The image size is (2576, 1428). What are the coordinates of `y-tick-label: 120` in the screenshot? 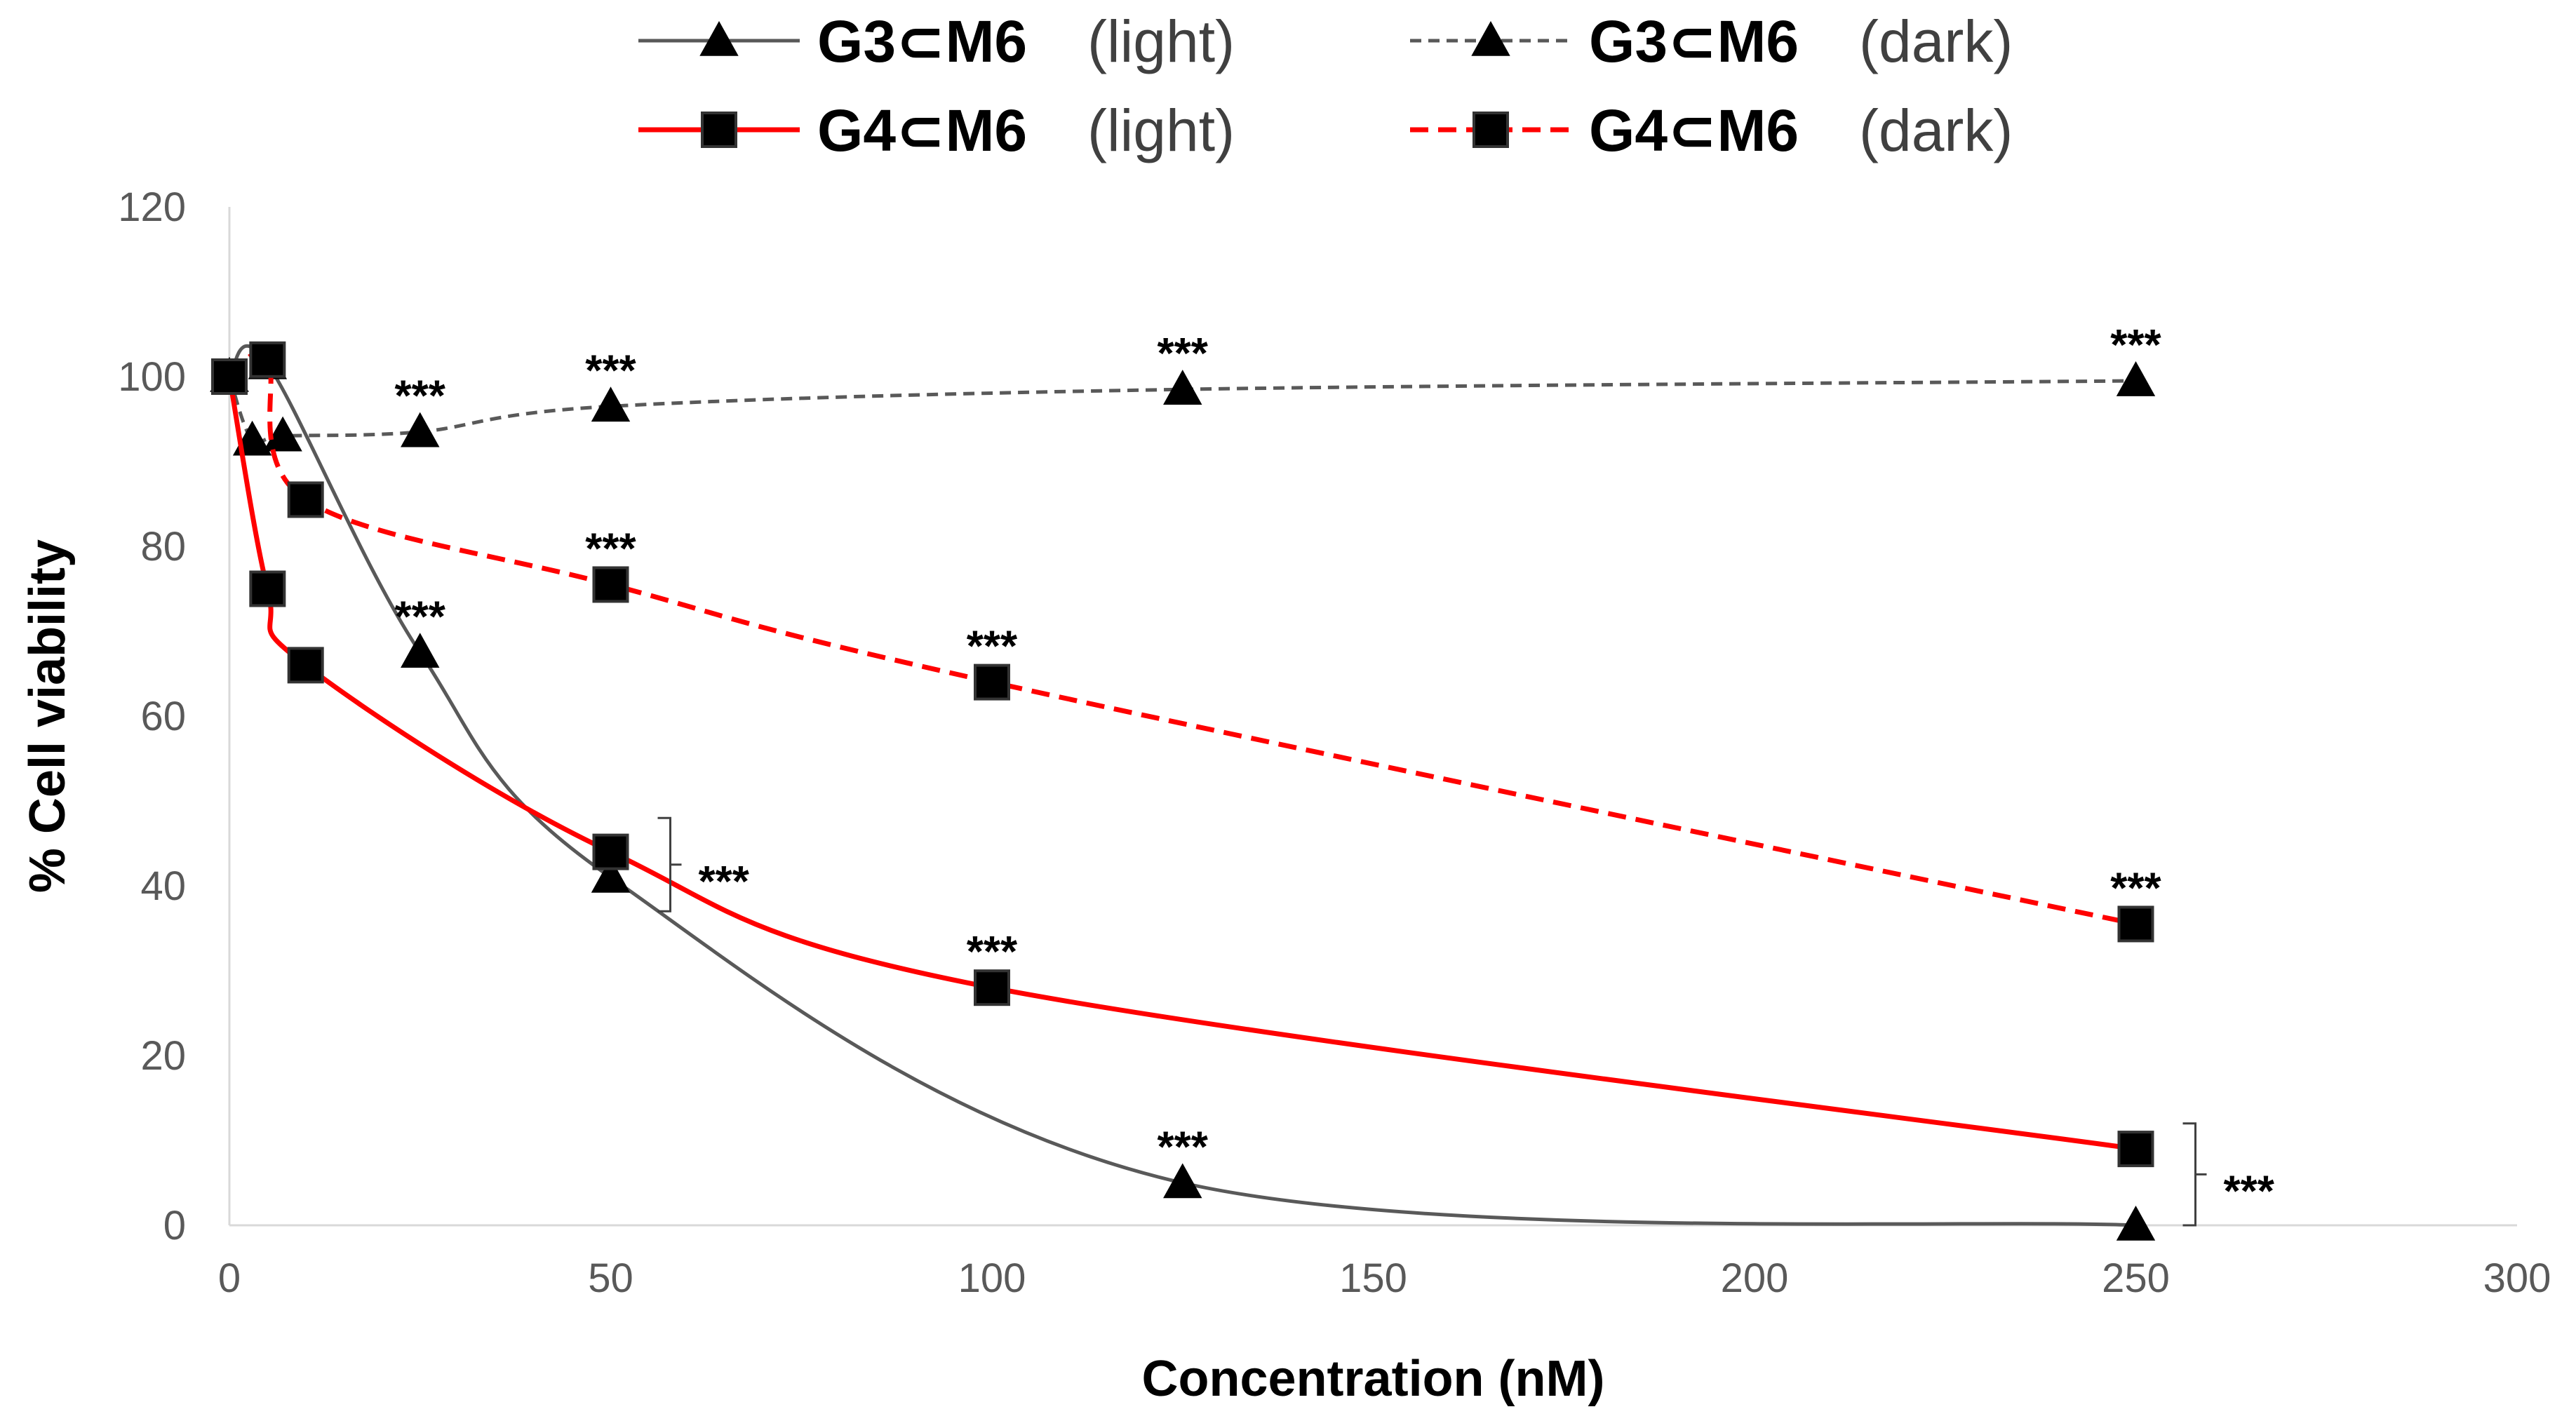 It's located at (152, 207).